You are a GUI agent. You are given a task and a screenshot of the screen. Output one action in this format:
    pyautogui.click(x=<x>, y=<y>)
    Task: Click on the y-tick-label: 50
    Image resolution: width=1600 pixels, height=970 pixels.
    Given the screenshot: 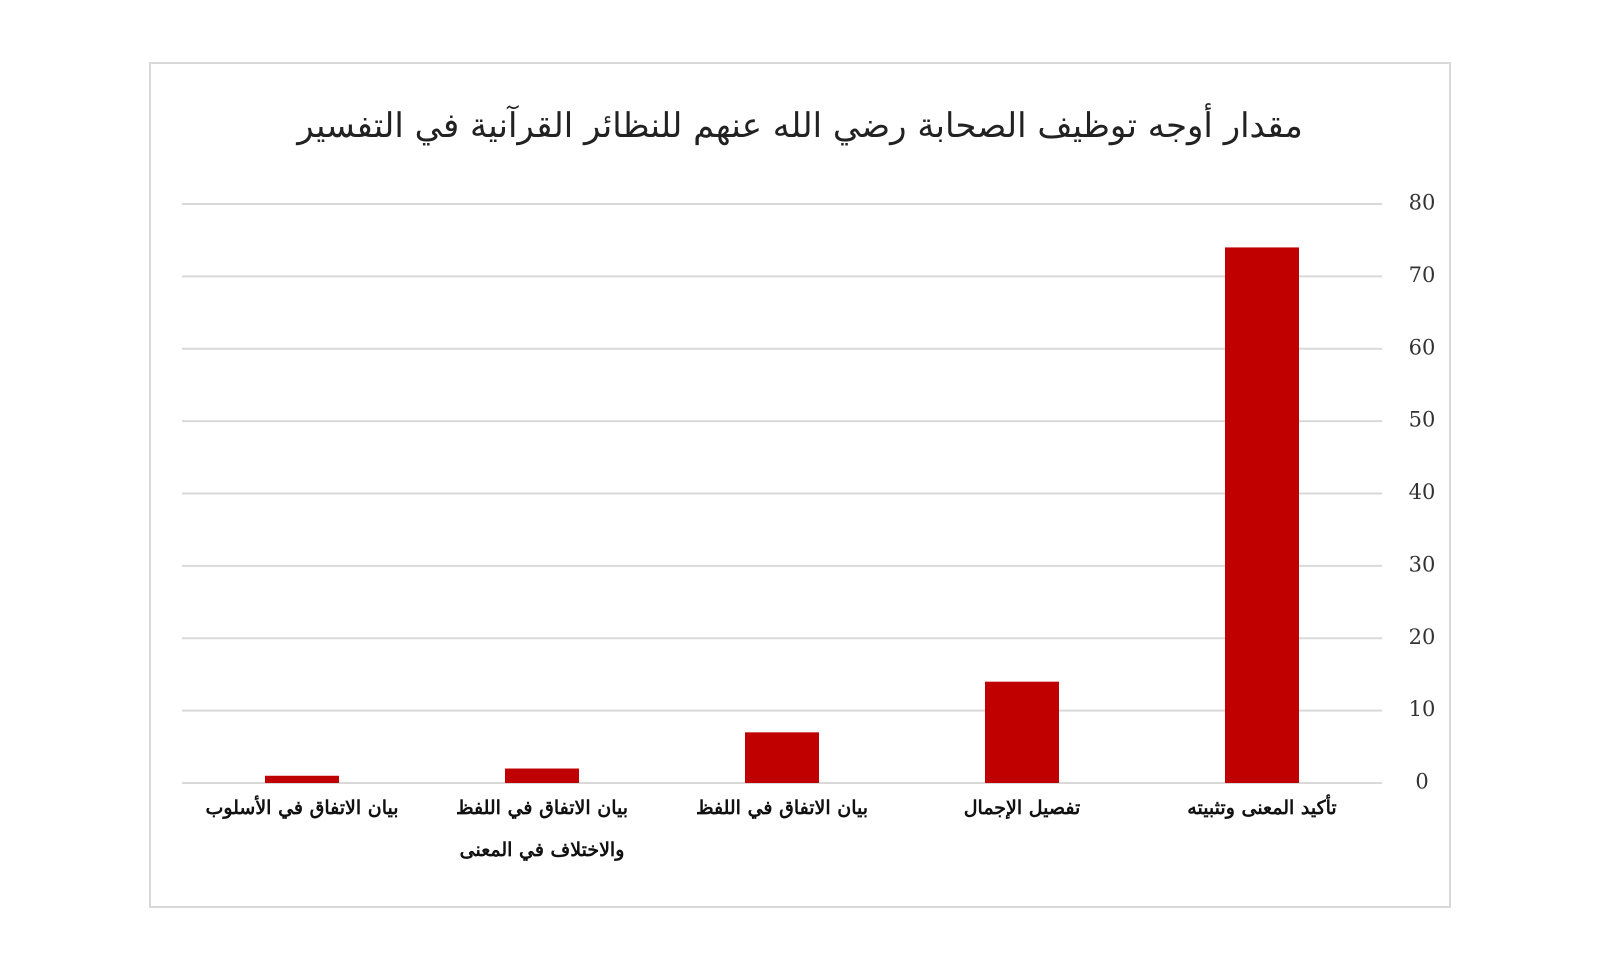 What is the action you would take?
    pyautogui.click(x=1422, y=420)
    